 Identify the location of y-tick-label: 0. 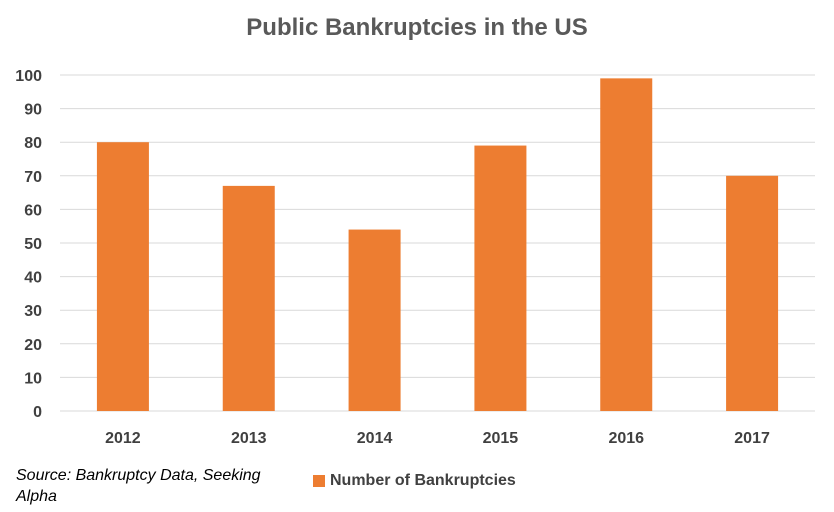
(37, 412).